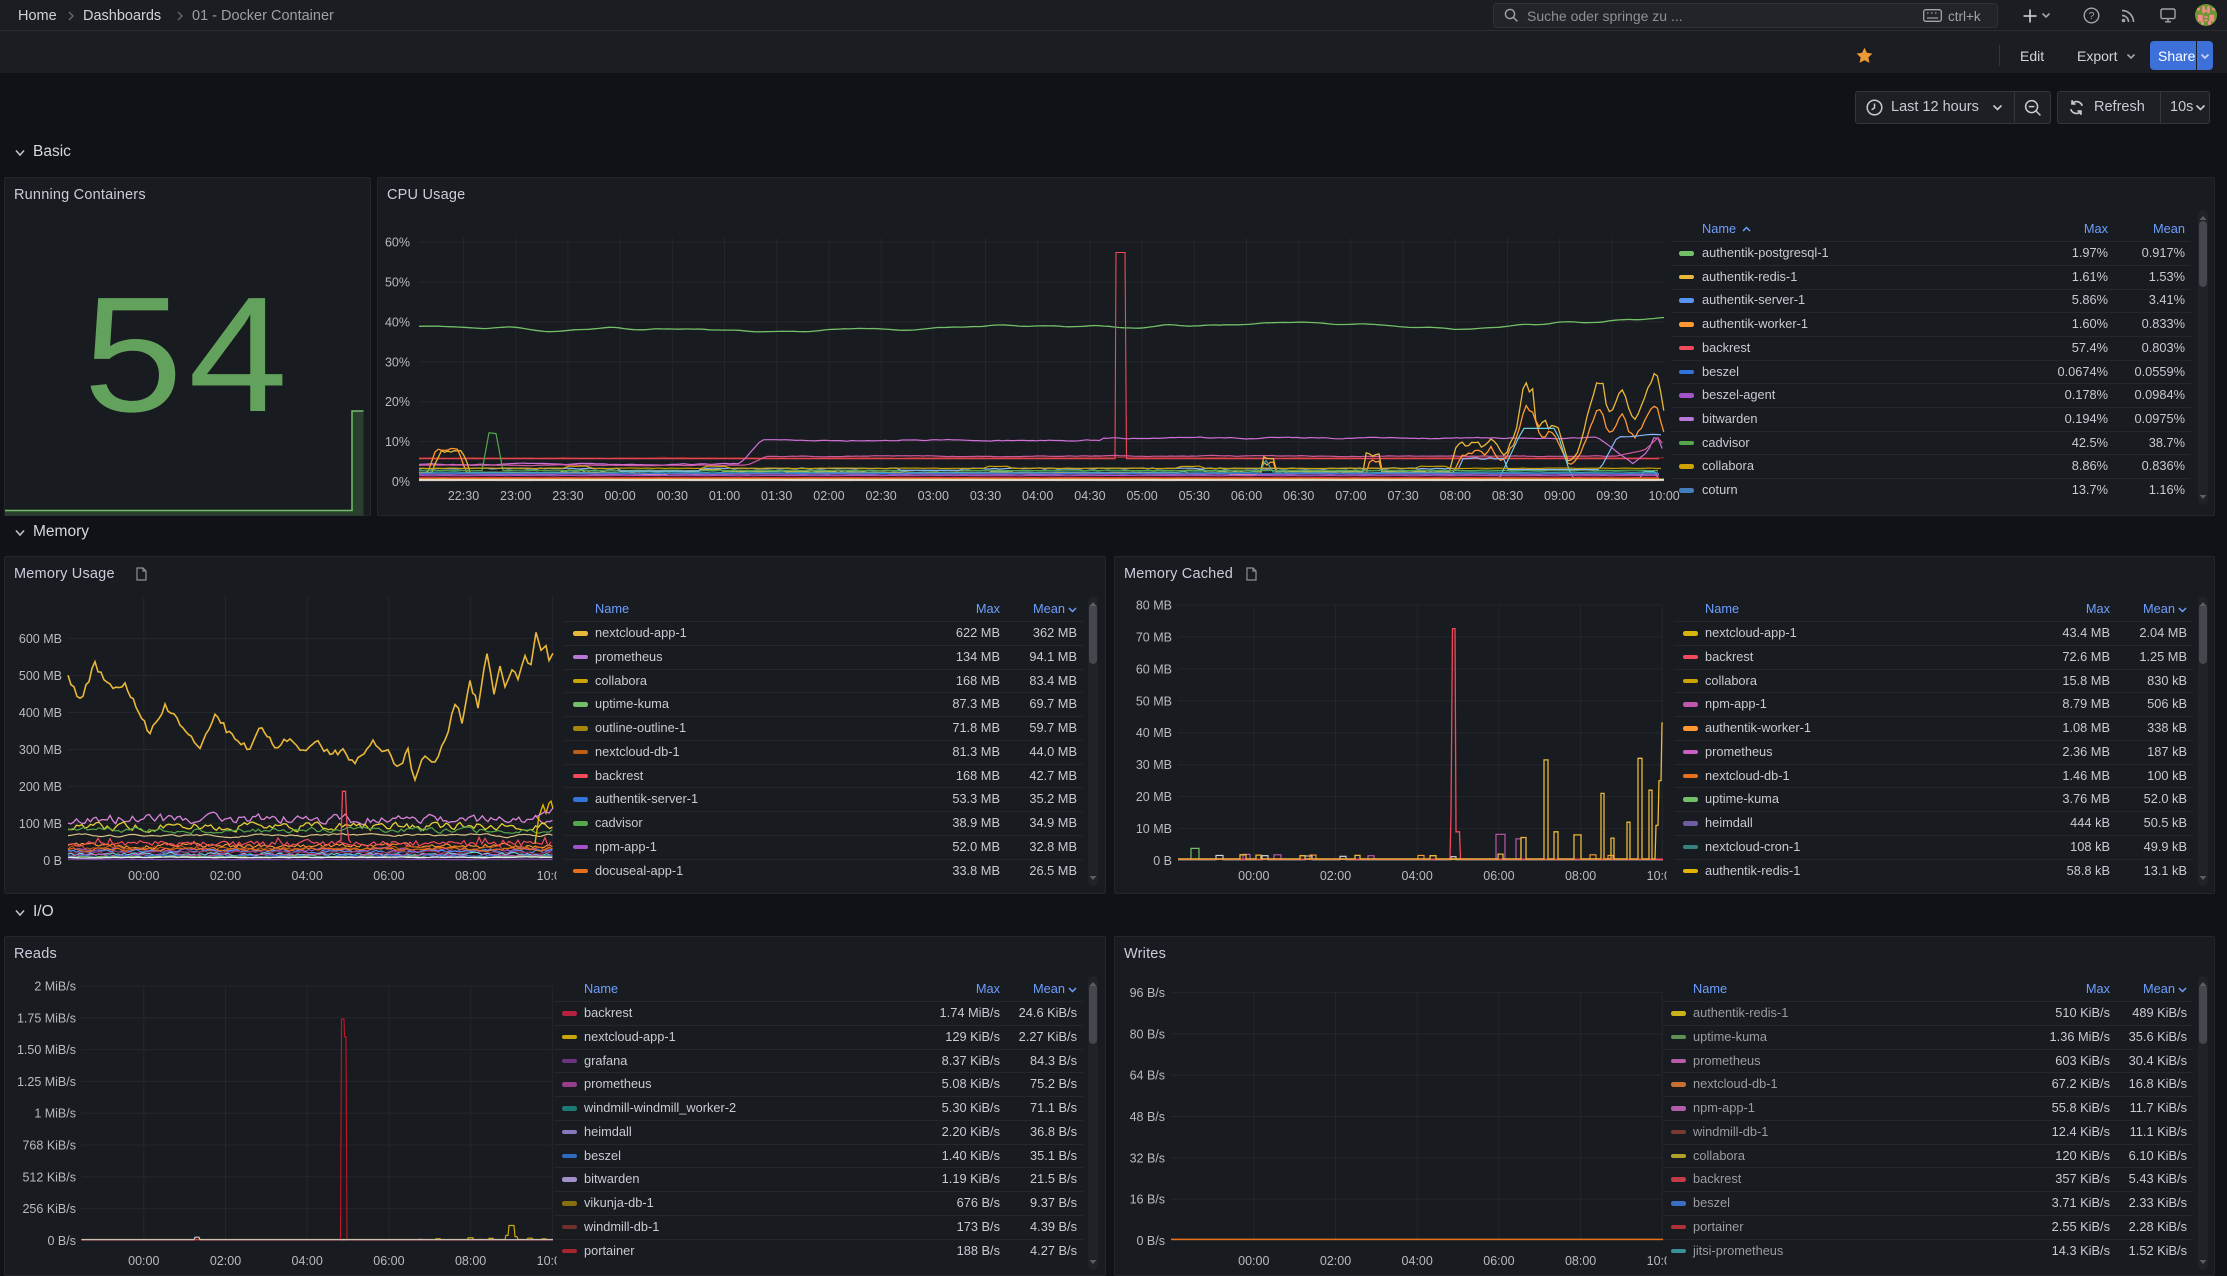 This screenshot has width=2227, height=1276. I want to click on svg-text: 48 B/s, so click(1147, 1117).